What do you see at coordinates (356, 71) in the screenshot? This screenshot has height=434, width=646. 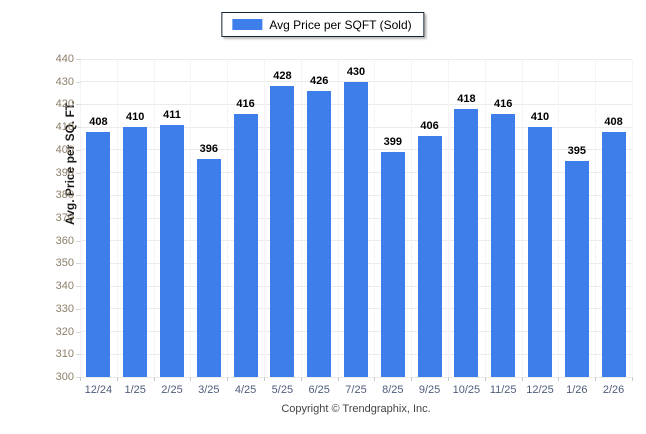 I see `bar-value-label: 430` at bounding box center [356, 71].